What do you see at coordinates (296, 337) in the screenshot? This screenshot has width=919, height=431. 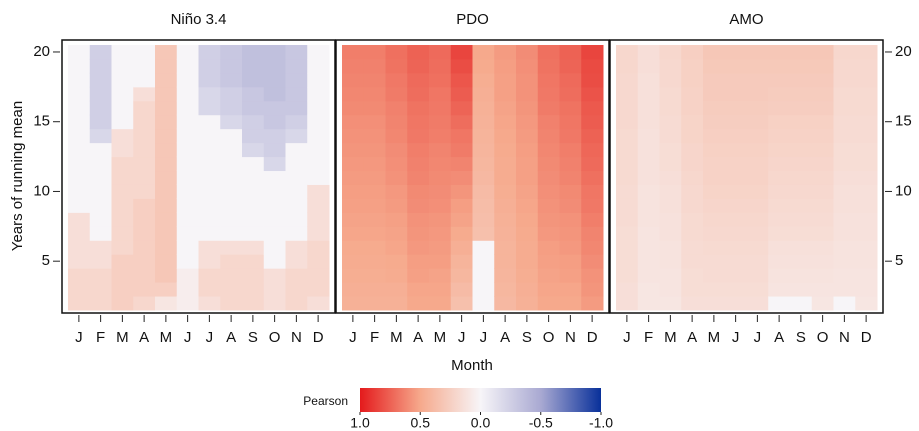 I see `x-tick-label: N` at bounding box center [296, 337].